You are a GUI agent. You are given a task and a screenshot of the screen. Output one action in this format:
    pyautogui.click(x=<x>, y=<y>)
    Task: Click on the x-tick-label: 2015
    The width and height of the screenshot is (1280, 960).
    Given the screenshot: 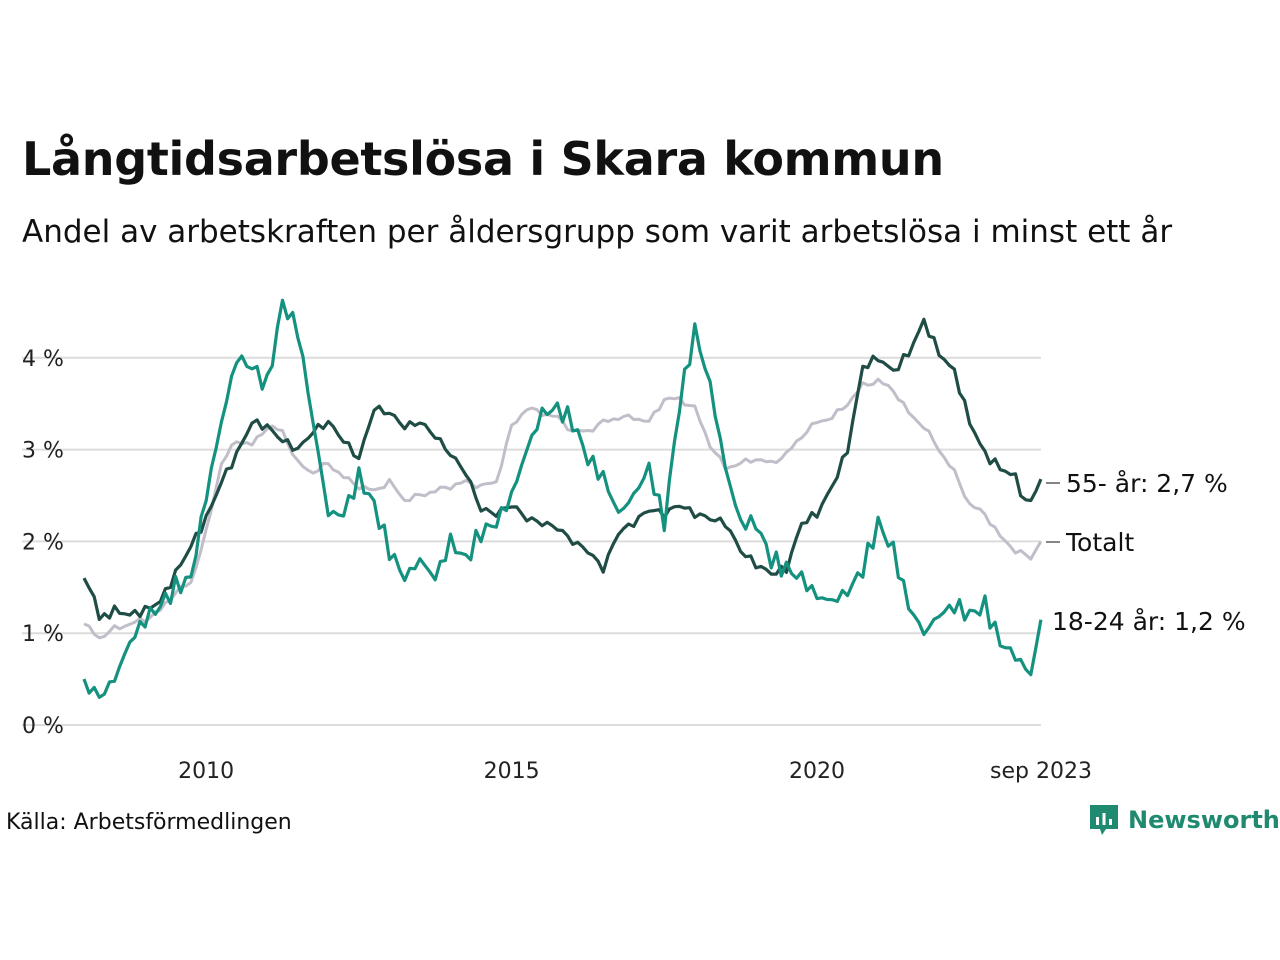 What is the action you would take?
    pyautogui.click(x=512, y=771)
    